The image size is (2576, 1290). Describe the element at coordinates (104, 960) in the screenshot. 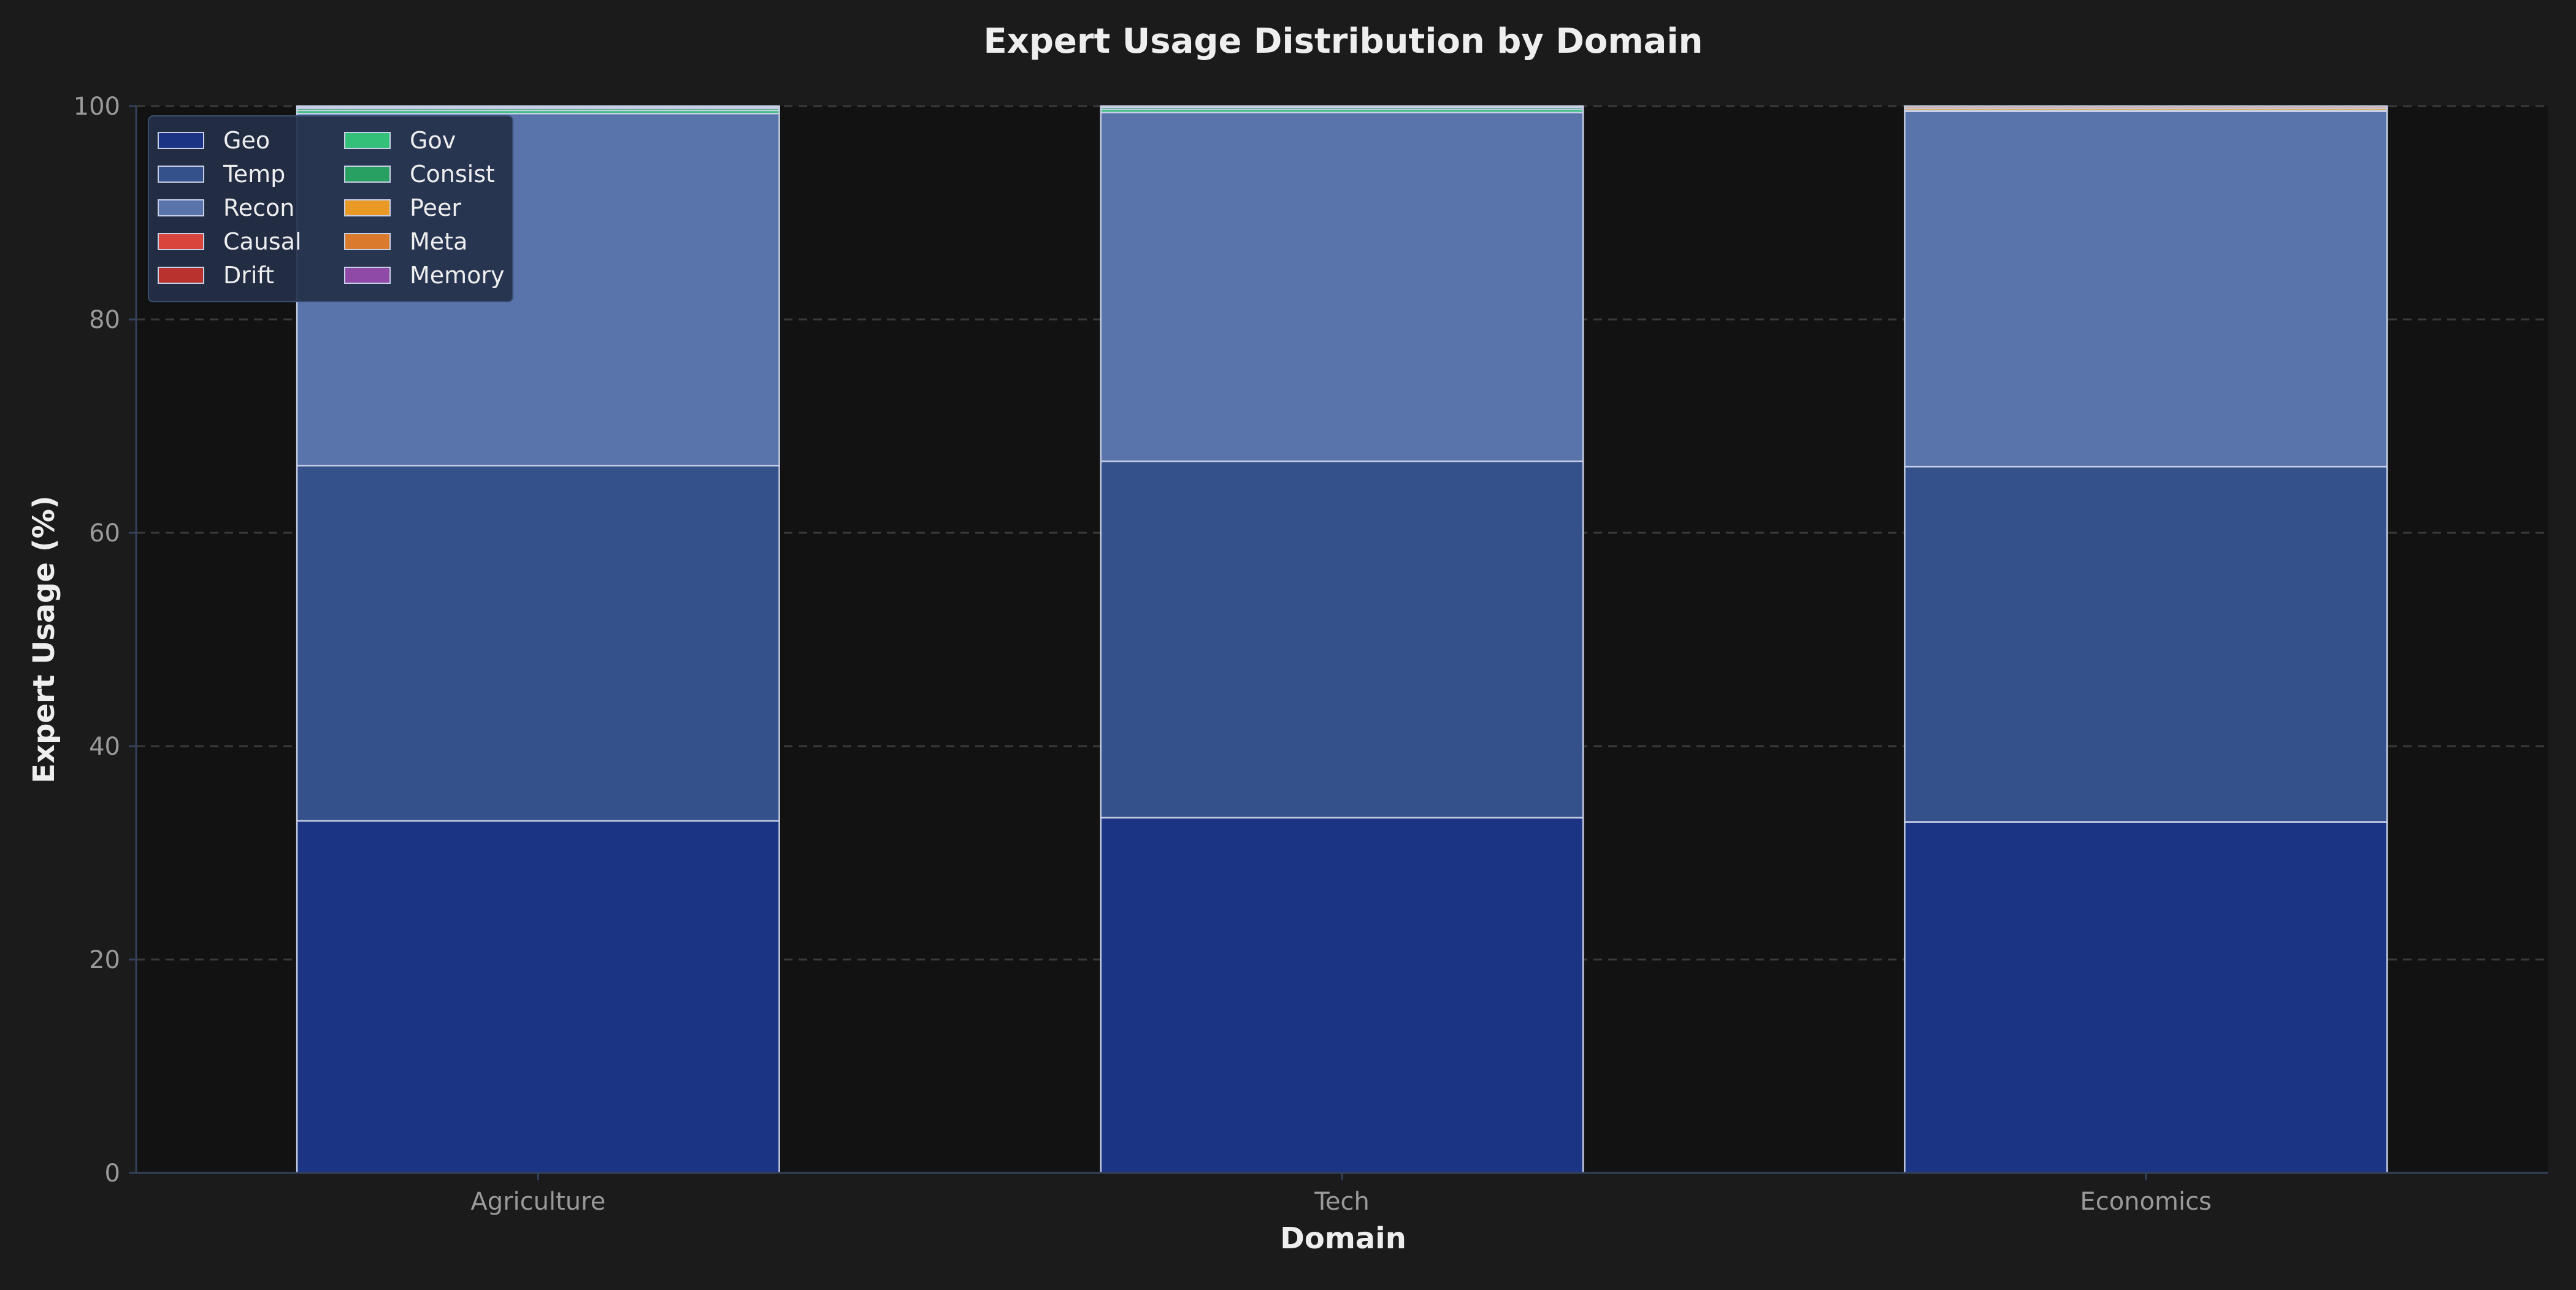

I see `y-tick-label: 20` at that location.